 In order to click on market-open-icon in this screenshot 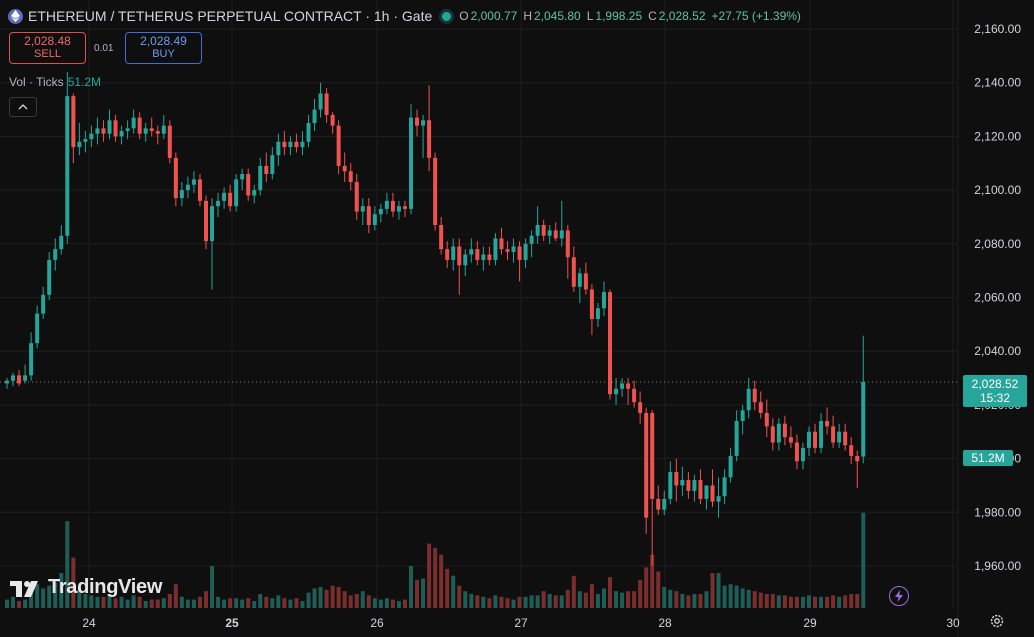, I will do `click(447, 16)`.